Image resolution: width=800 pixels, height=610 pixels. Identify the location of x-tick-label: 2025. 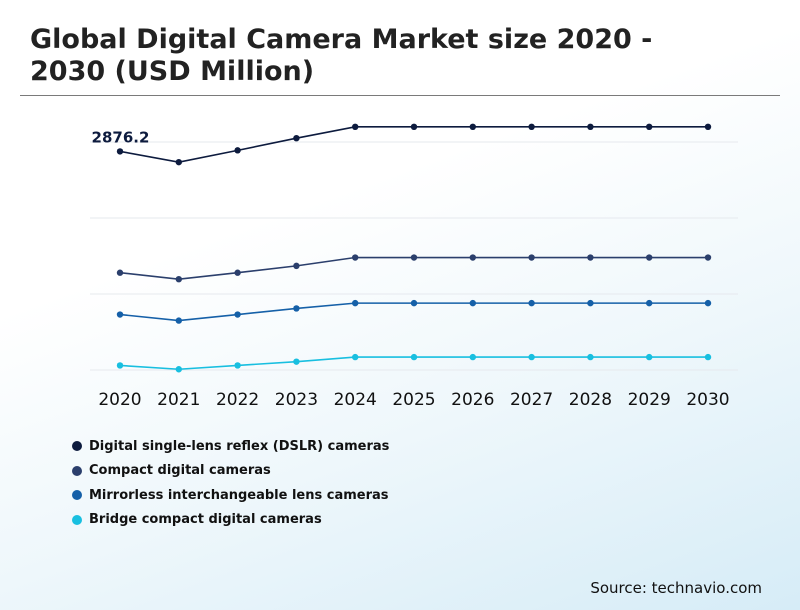
(413, 400).